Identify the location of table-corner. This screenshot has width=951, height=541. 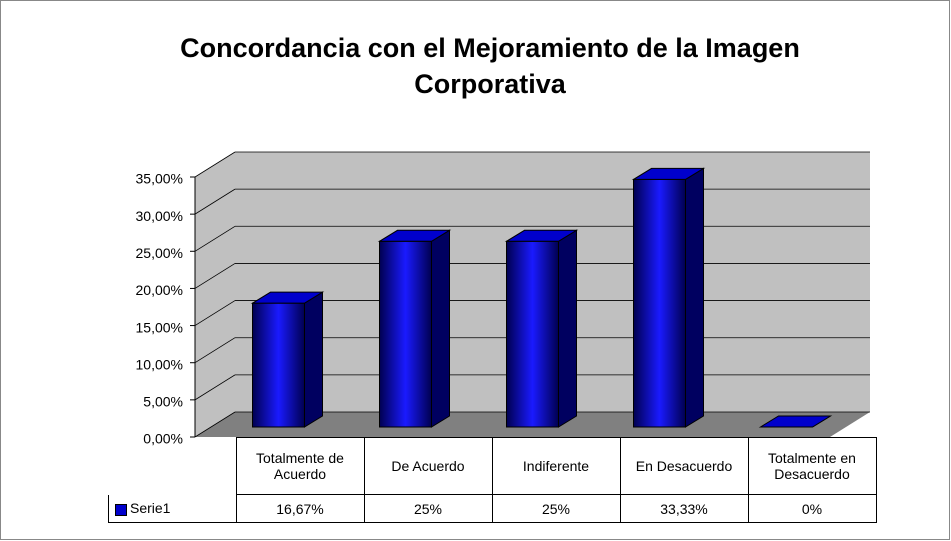
(173, 466).